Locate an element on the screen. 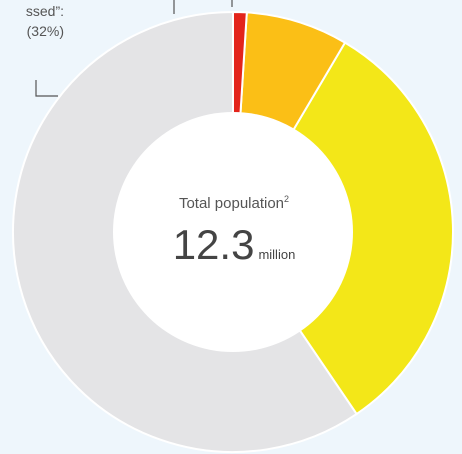 Image resolution: width=462 pixels, height=454 pixels. yellow-slice-label-line1: ssed”: is located at coordinates (44, 11).